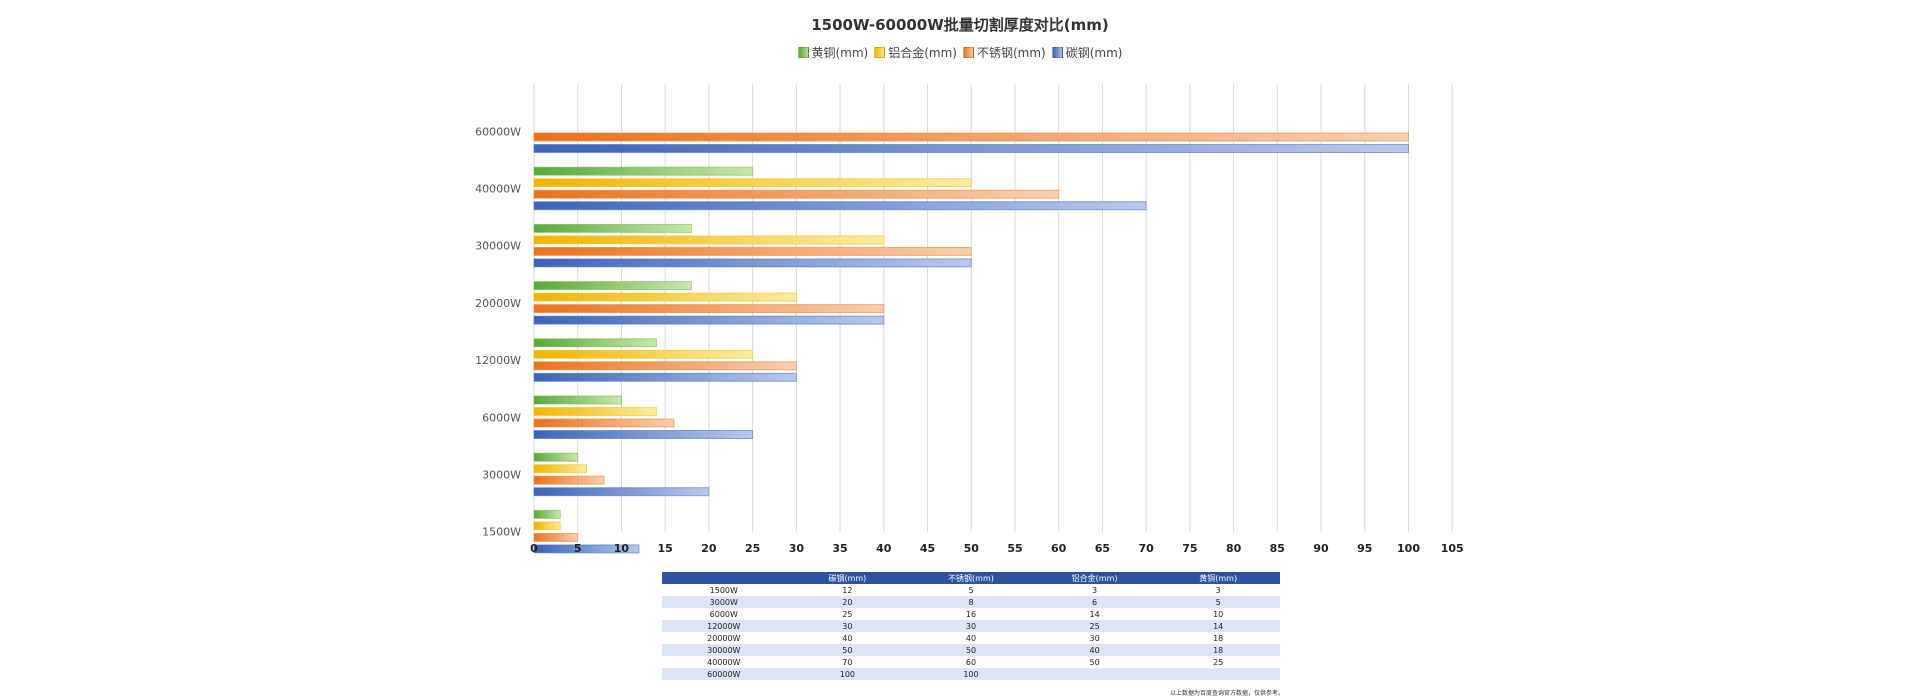 This screenshot has width=1920, height=698. What do you see at coordinates (724, 674) in the screenshot?
I see `table-cell: 60000W` at bounding box center [724, 674].